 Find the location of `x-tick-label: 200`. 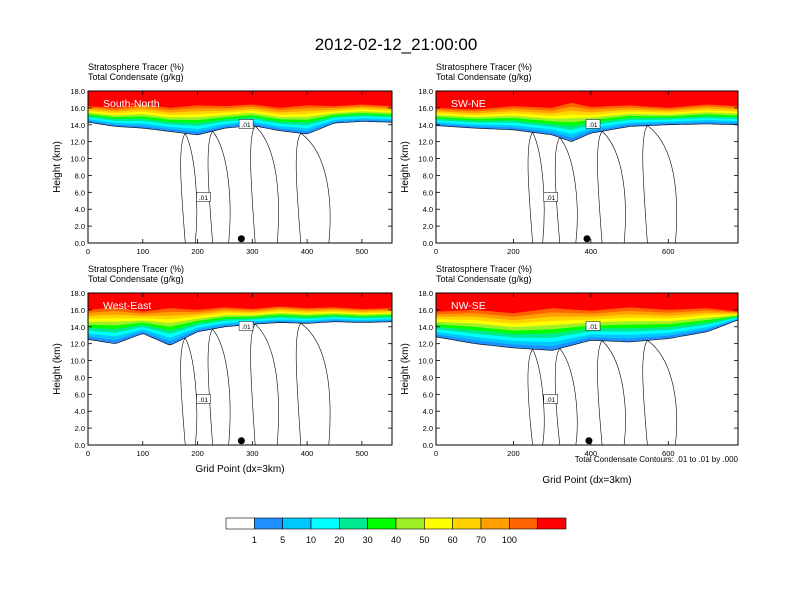

x-tick-label: 200 is located at coordinates (197, 453).